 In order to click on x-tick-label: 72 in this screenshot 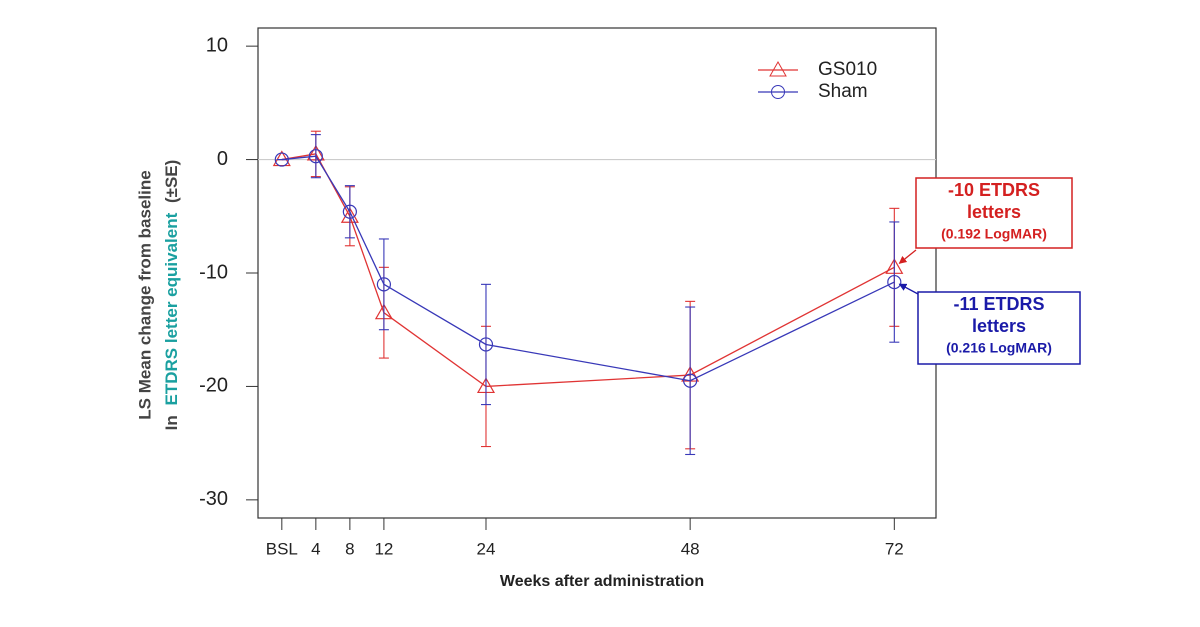, I will do `click(894, 548)`.